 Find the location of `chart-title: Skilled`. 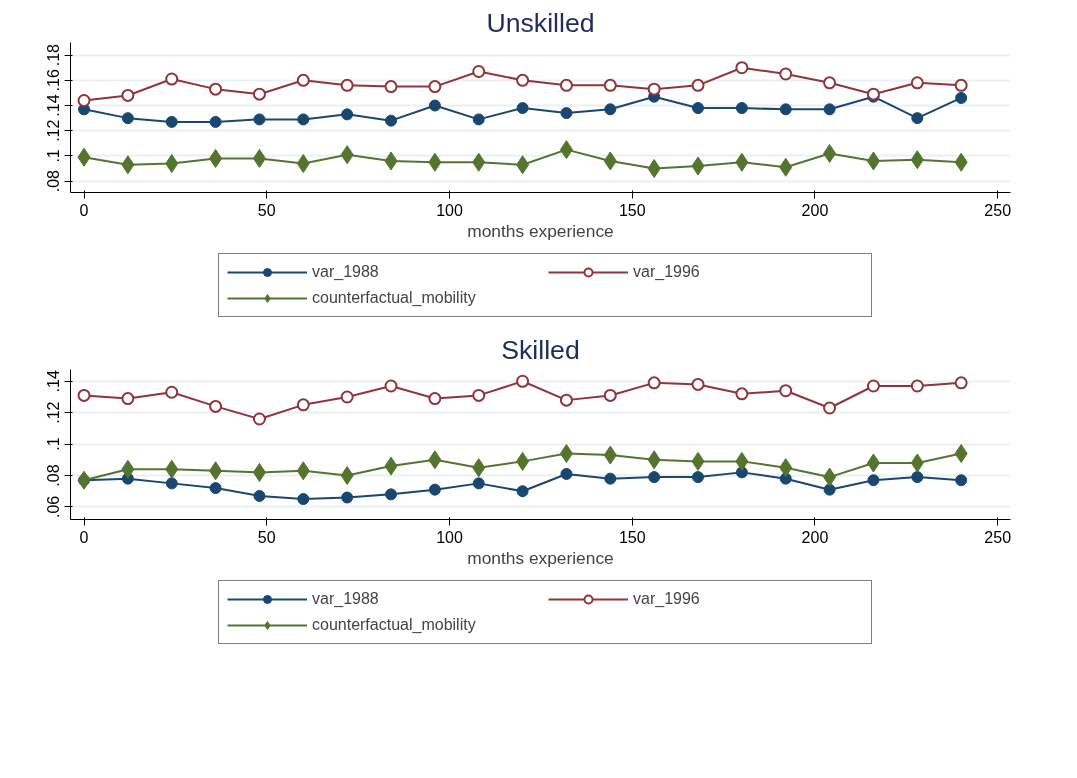

chart-title: Skilled is located at coordinates (540, 349).